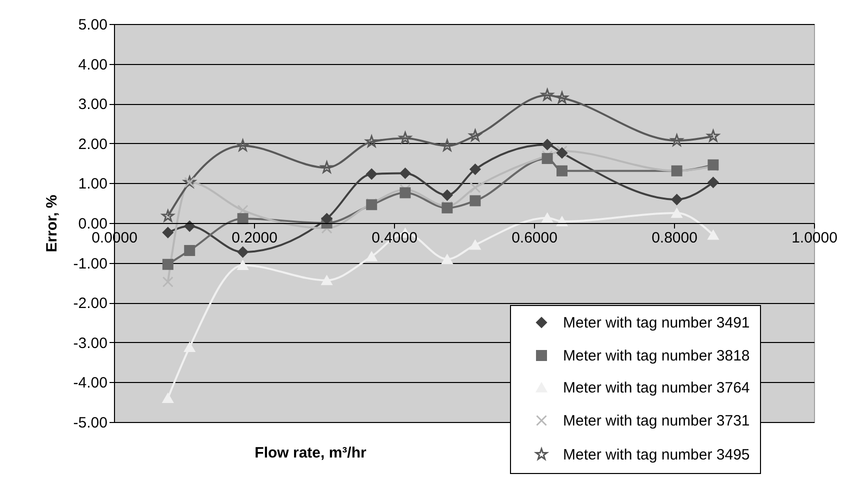 This screenshot has height=479, width=855. Describe the element at coordinates (255, 238) in the screenshot. I see `x-tick-label: 0.2000` at that location.